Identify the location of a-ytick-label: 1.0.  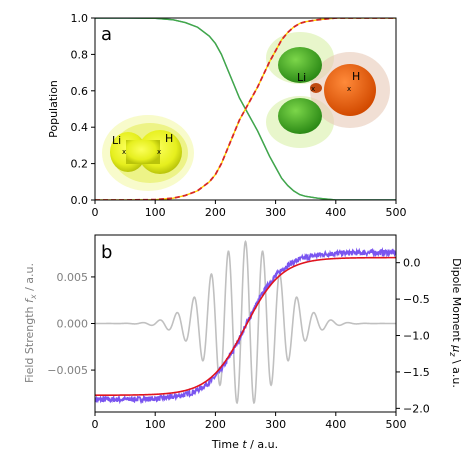
(80, 18).